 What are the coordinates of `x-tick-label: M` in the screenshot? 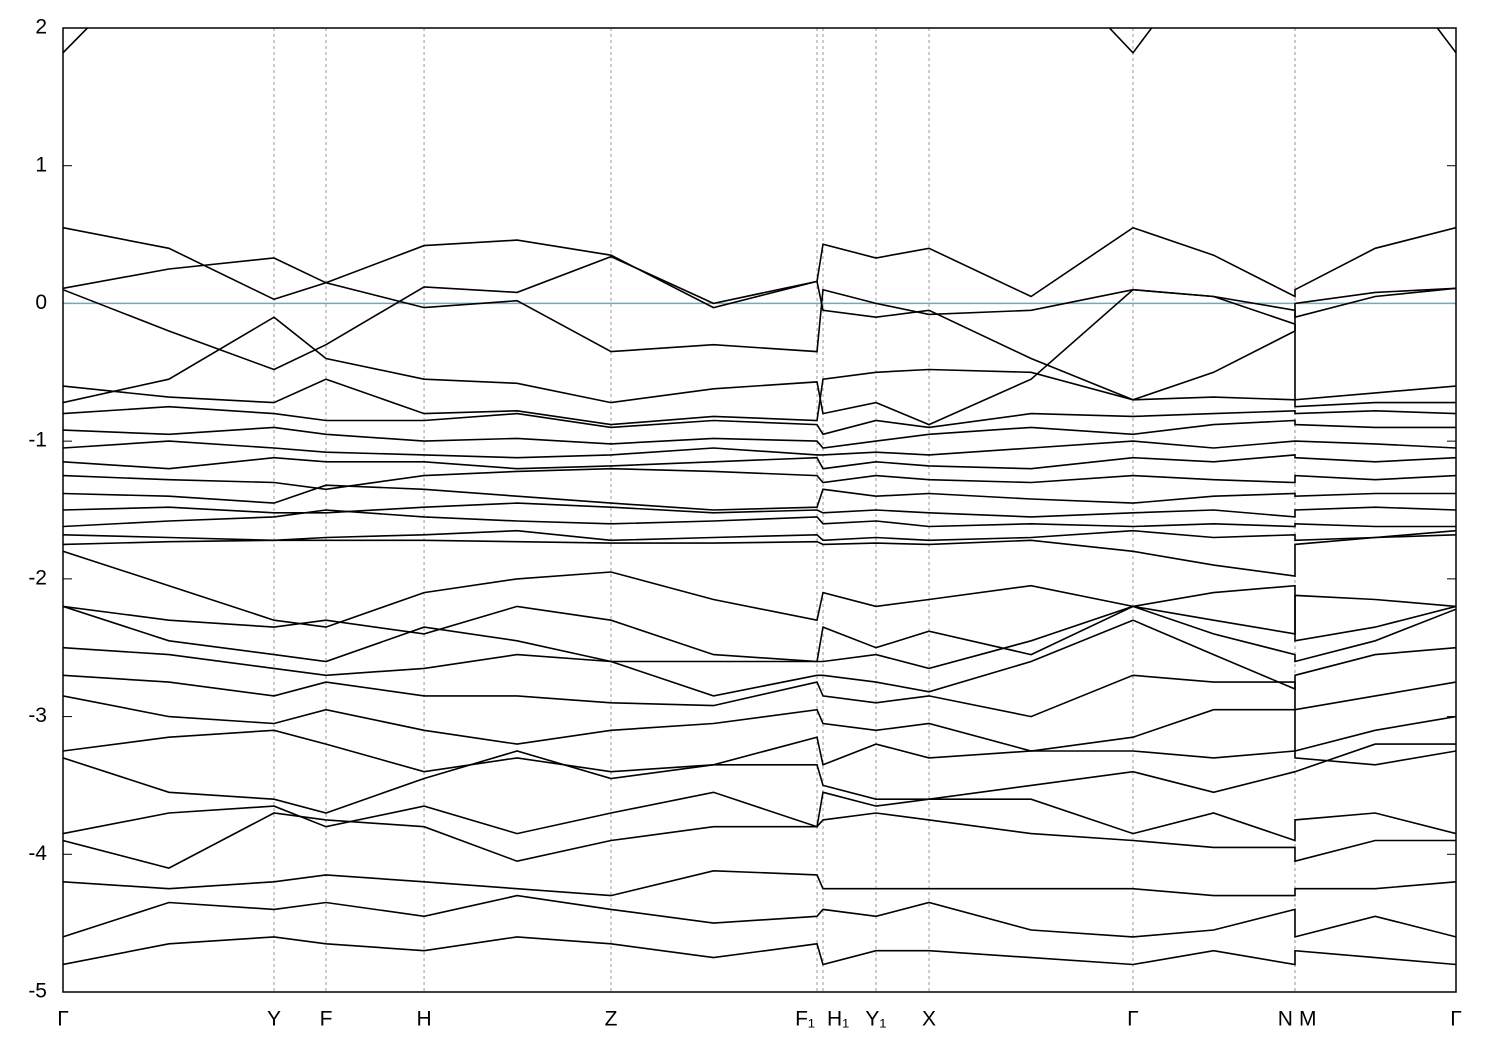 It's located at (1308, 1019).